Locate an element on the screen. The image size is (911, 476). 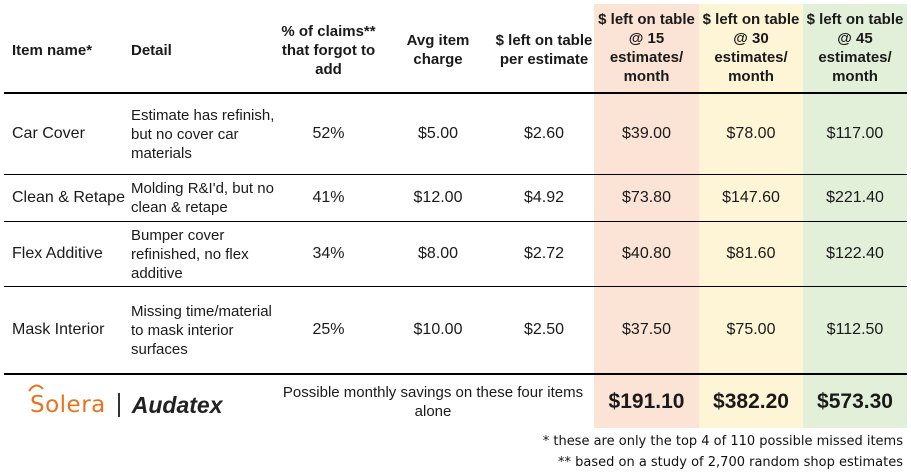
header-left-15: $ left on table @ 15 estimates/ month is located at coordinates (646, 48).